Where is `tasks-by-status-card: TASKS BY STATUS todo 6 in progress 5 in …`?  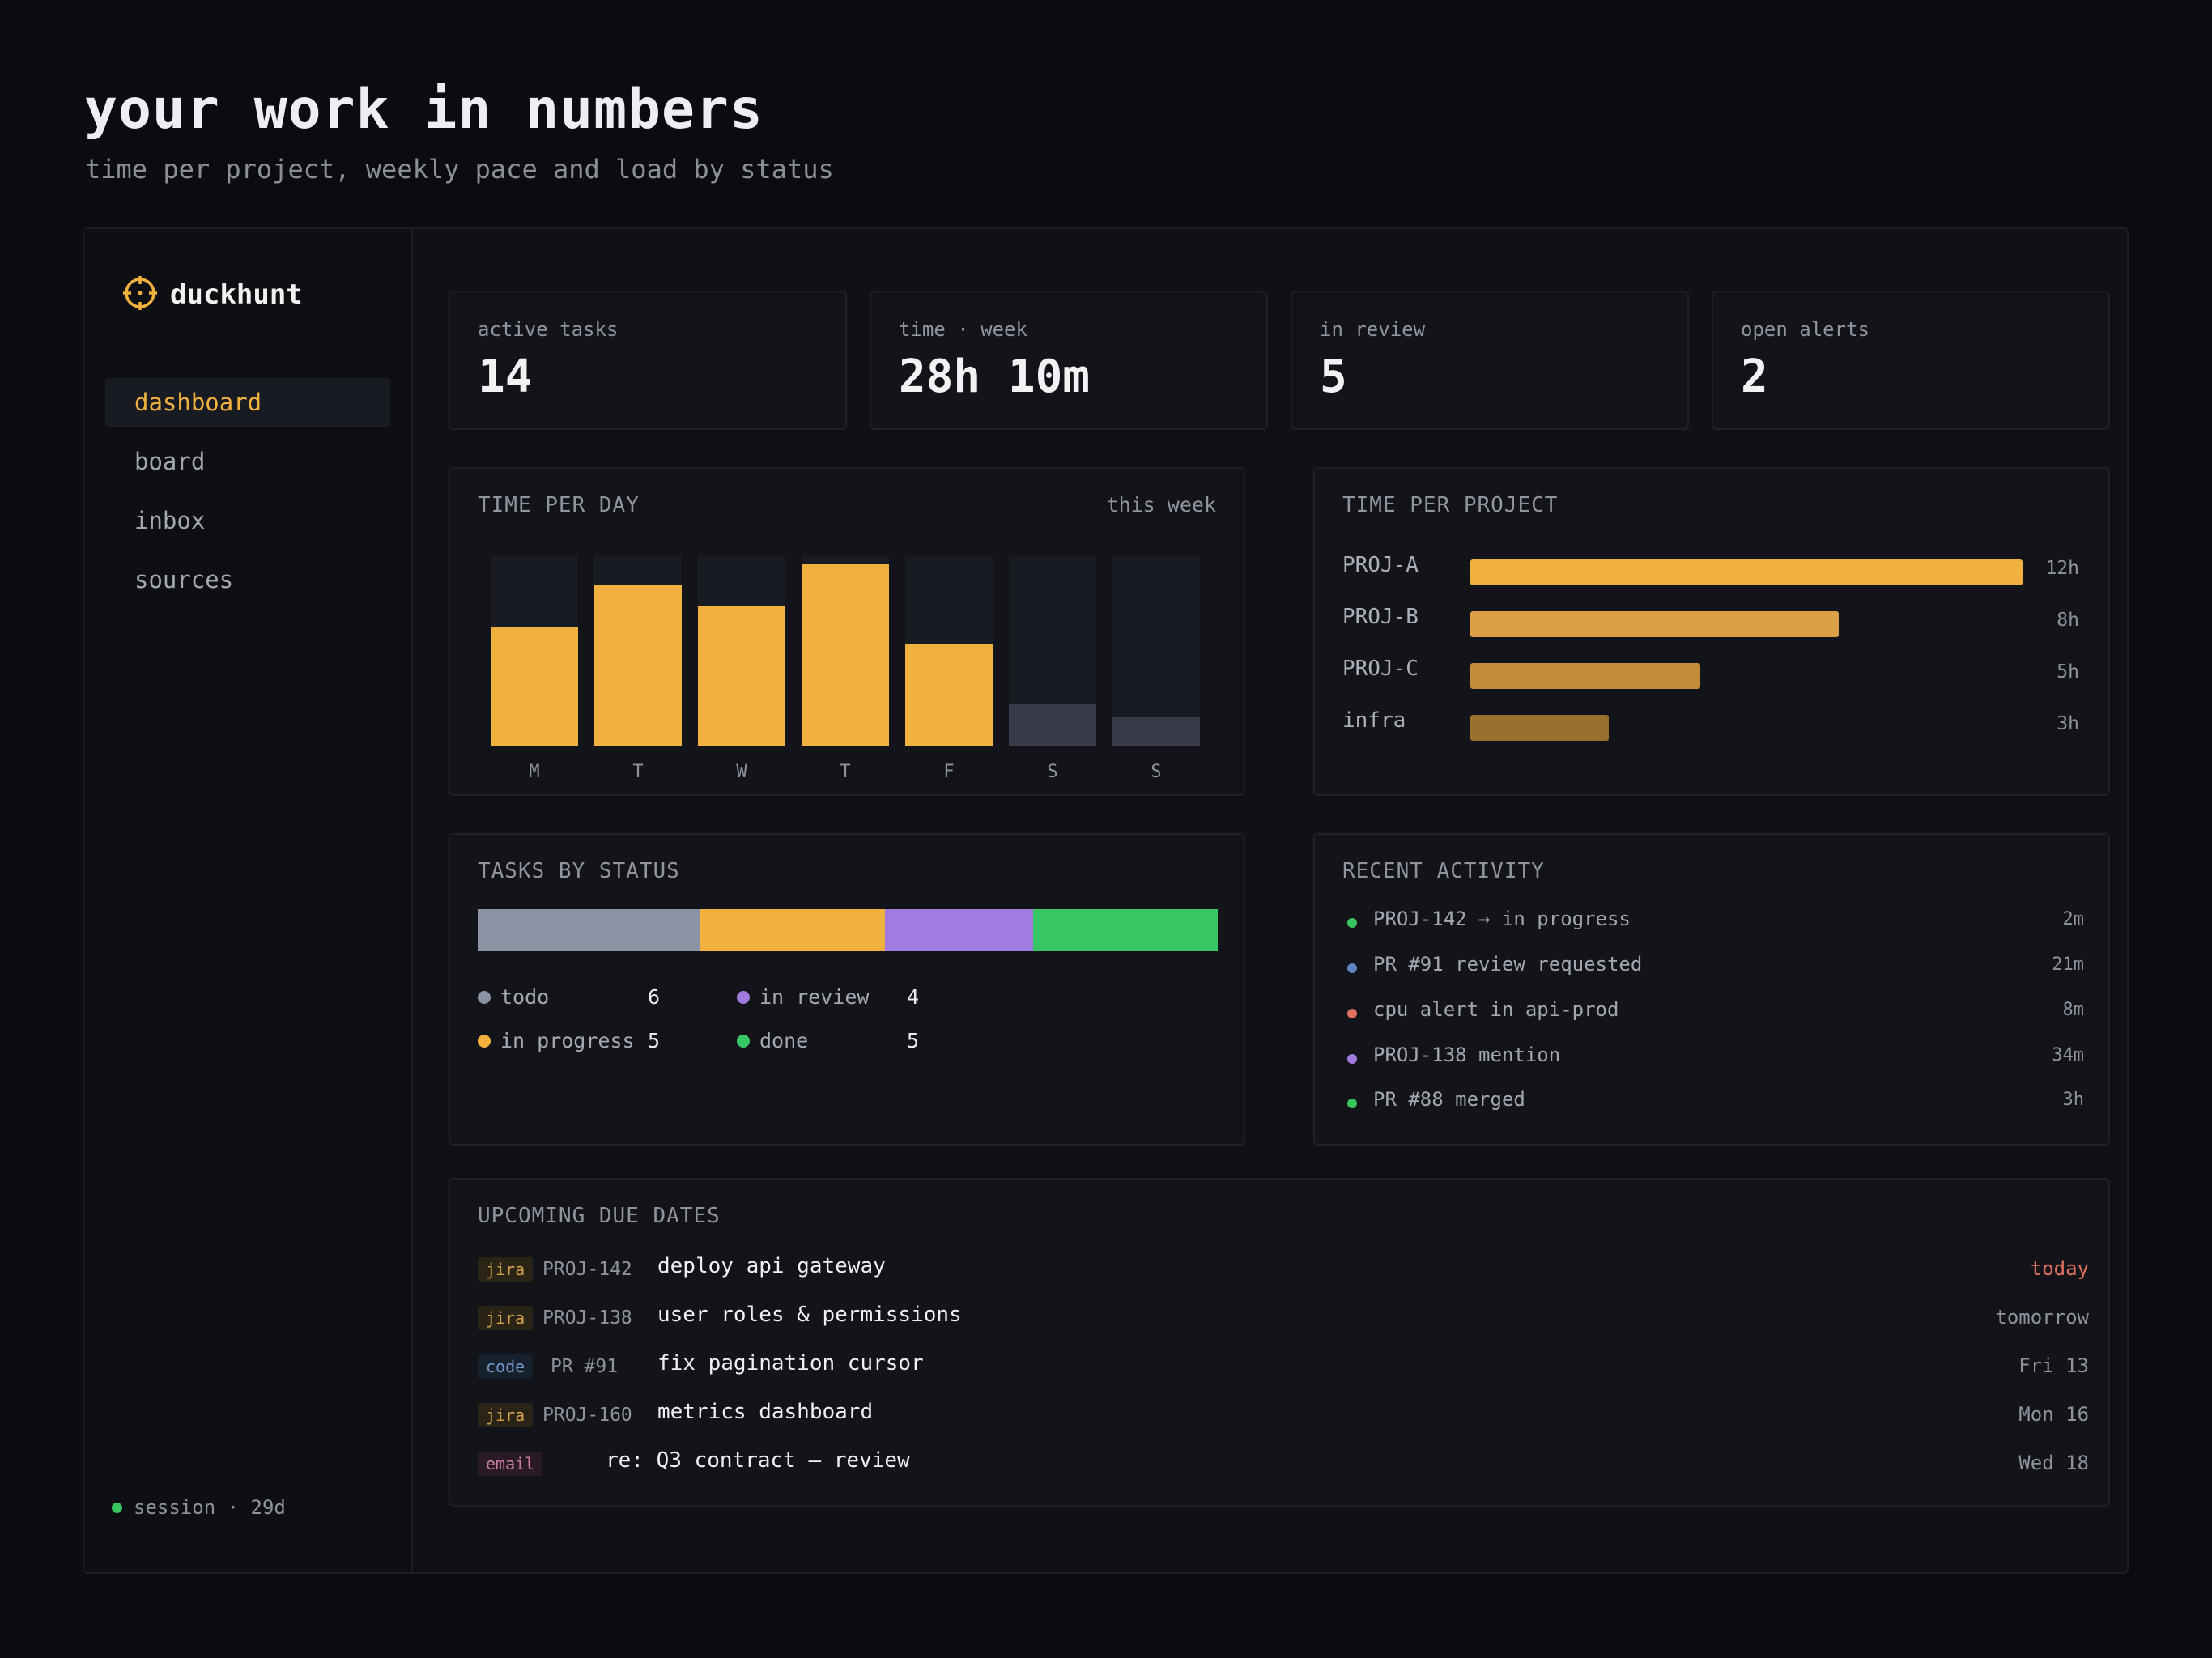
tasks-by-status-card: TASKS BY STATUS todo 6 in progress 5 in … is located at coordinates (847, 989).